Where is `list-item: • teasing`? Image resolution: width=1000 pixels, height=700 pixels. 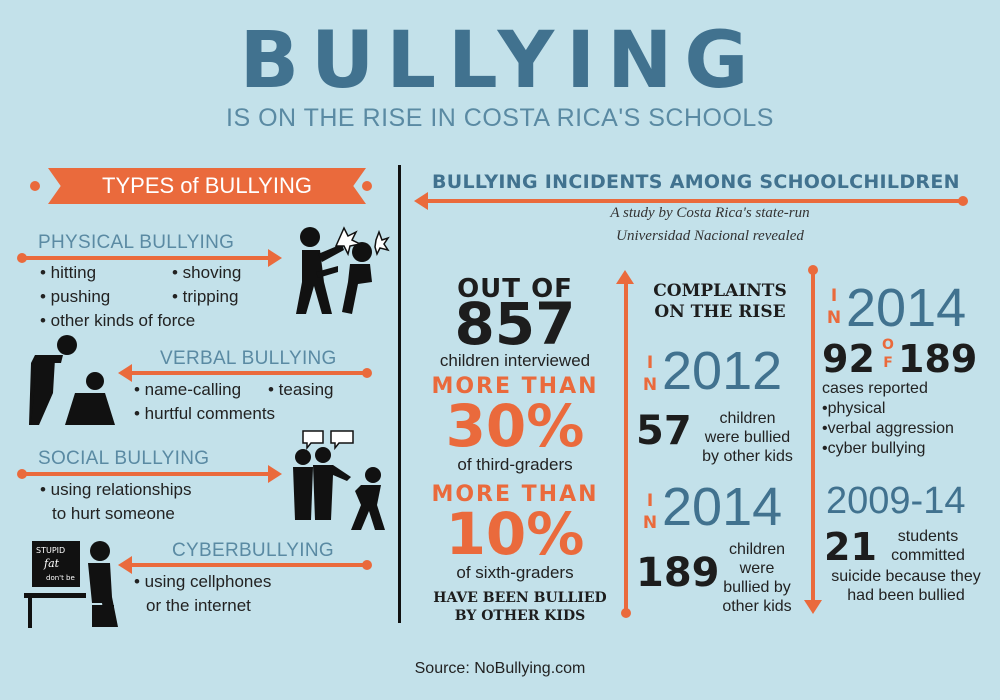
list-item: • teasing is located at coordinates (301, 389).